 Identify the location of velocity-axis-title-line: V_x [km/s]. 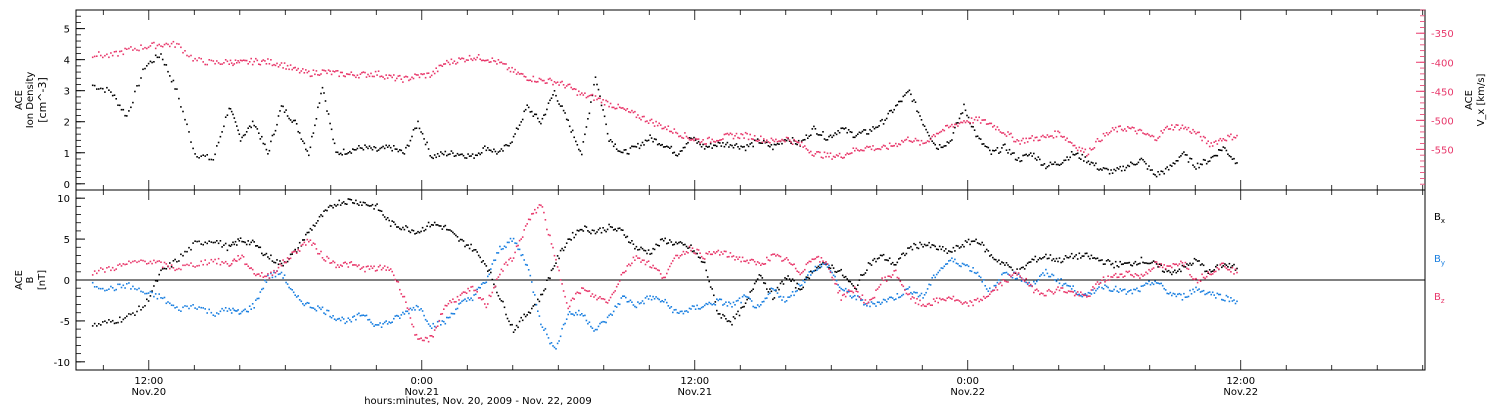
(1481, 99).